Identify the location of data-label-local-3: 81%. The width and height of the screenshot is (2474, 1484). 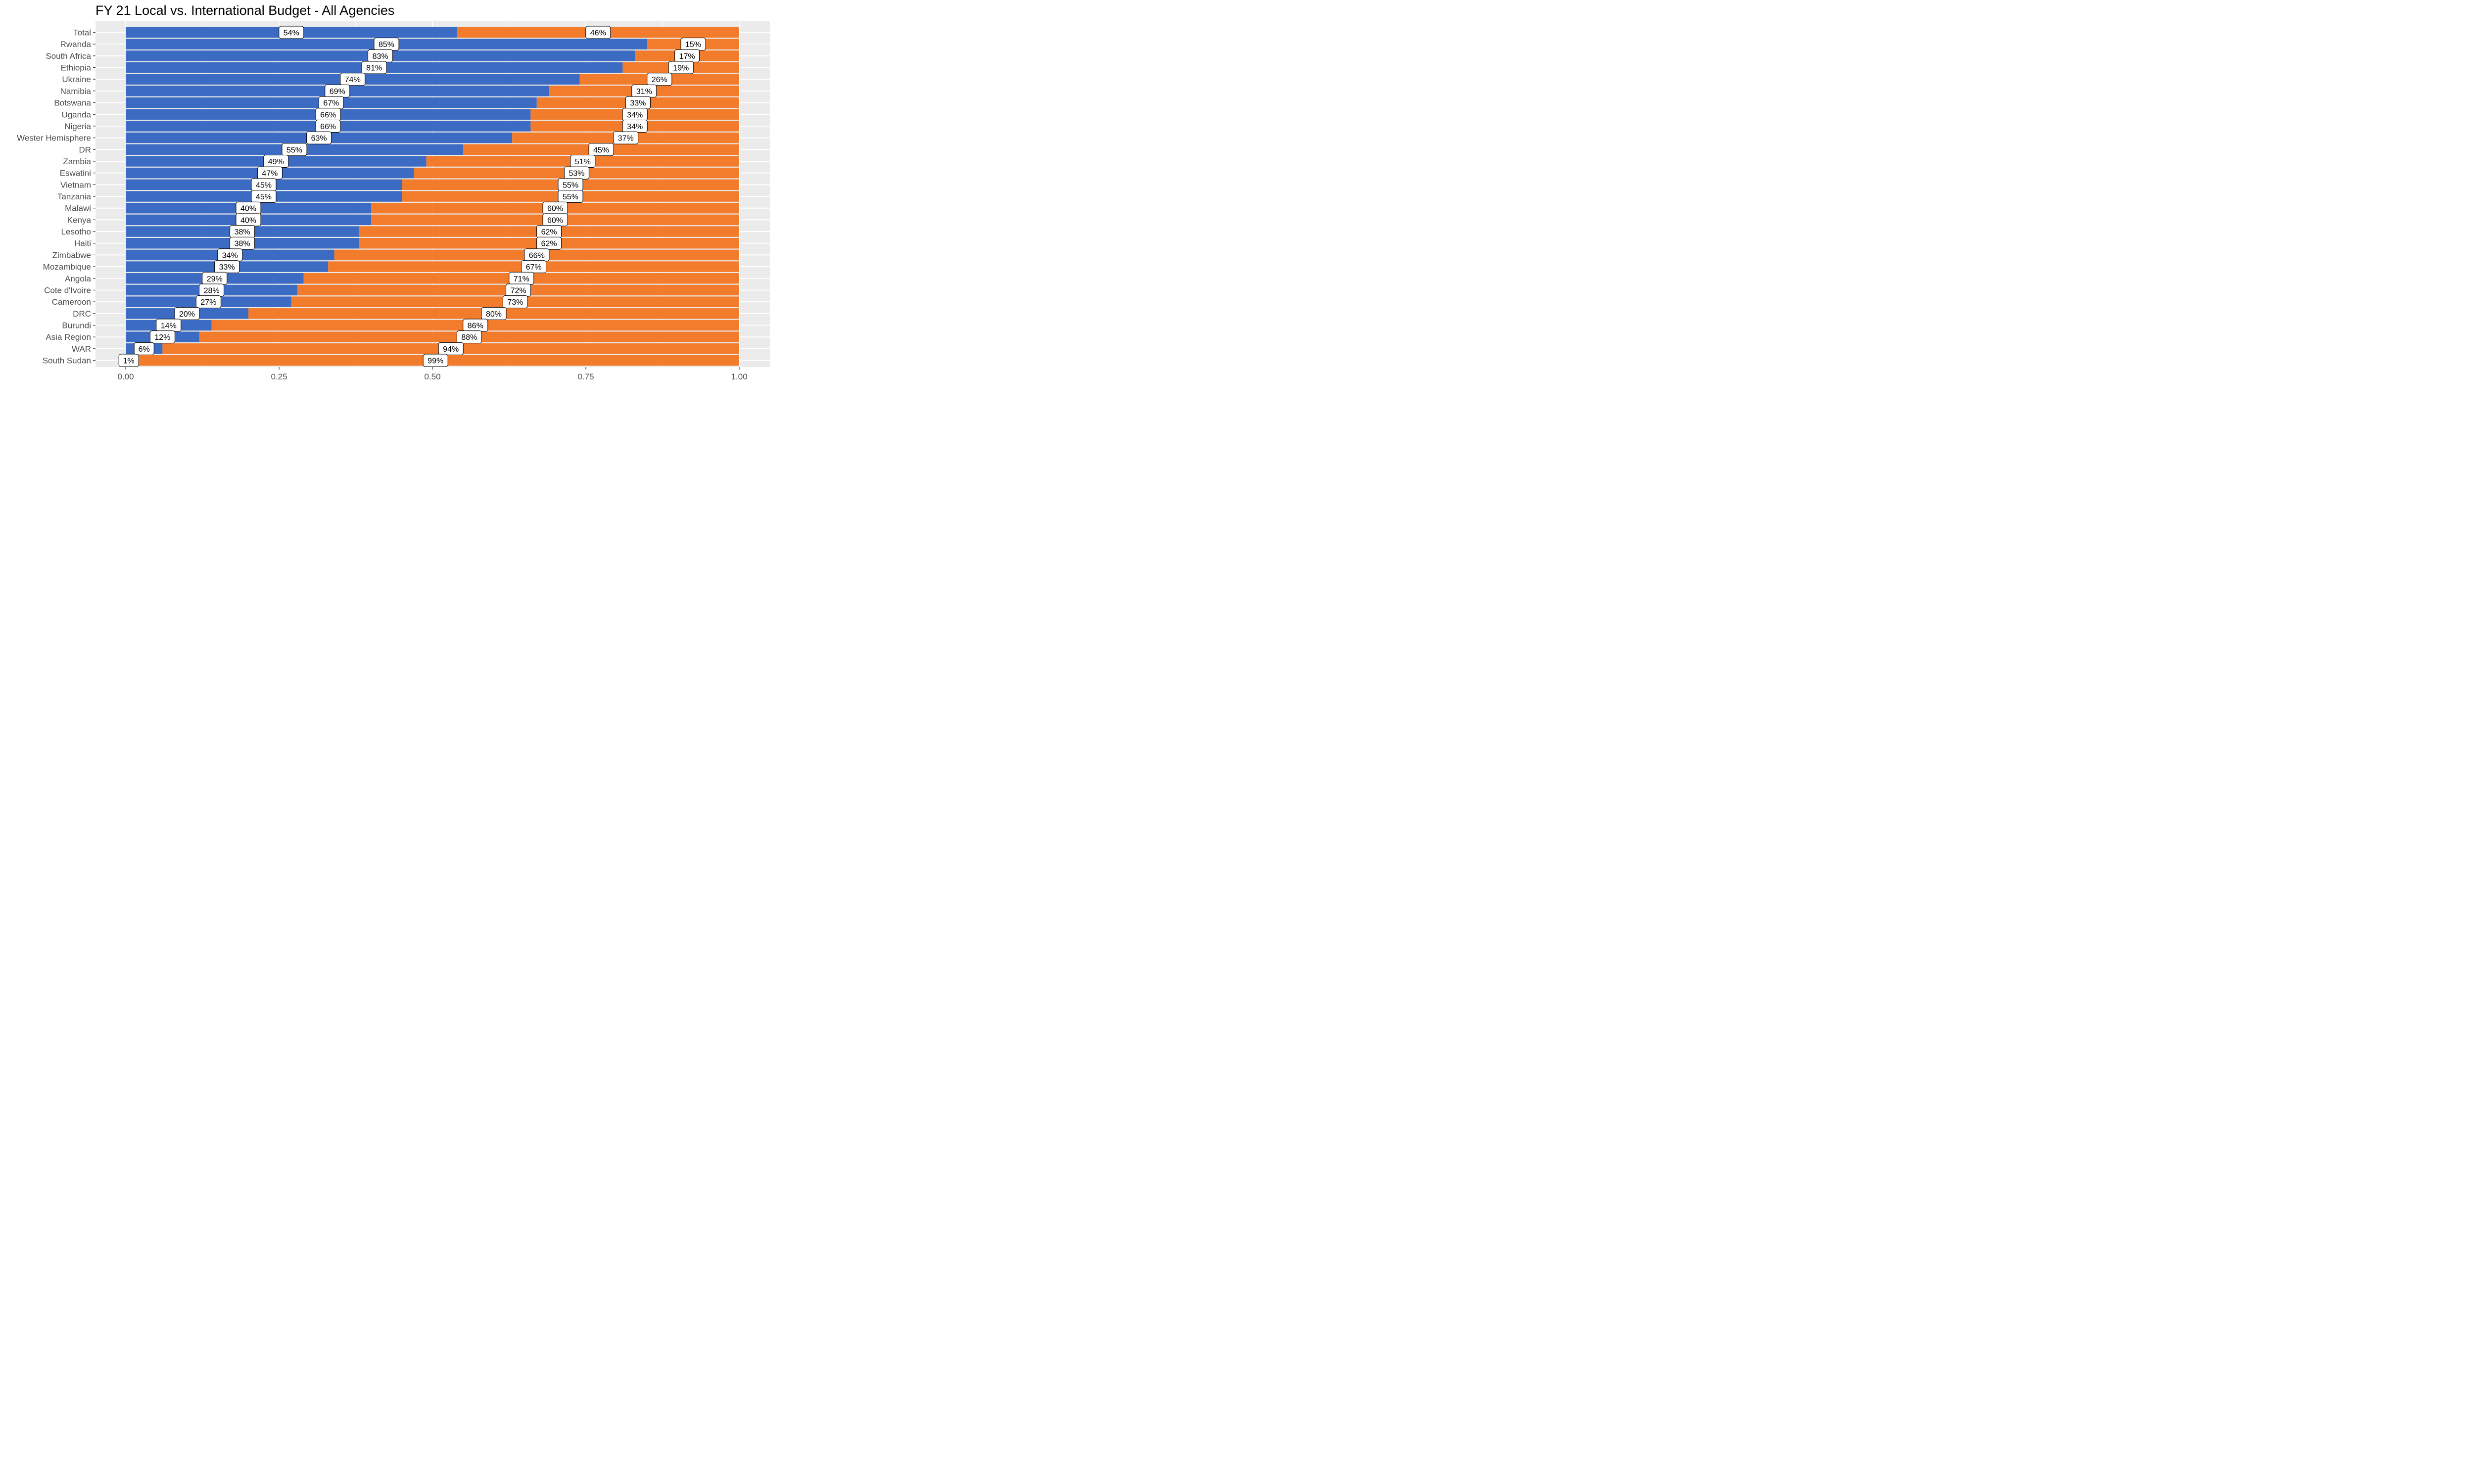
(374, 68).